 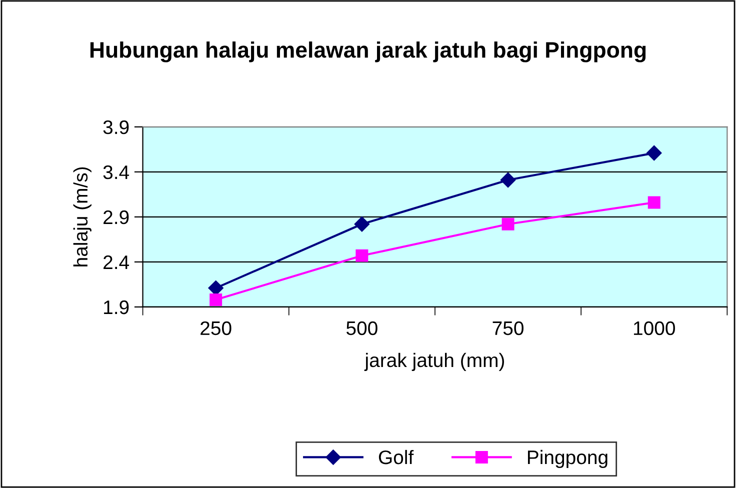 I want to click on y-tick-label: 3.9, so click(x=116, y=127).